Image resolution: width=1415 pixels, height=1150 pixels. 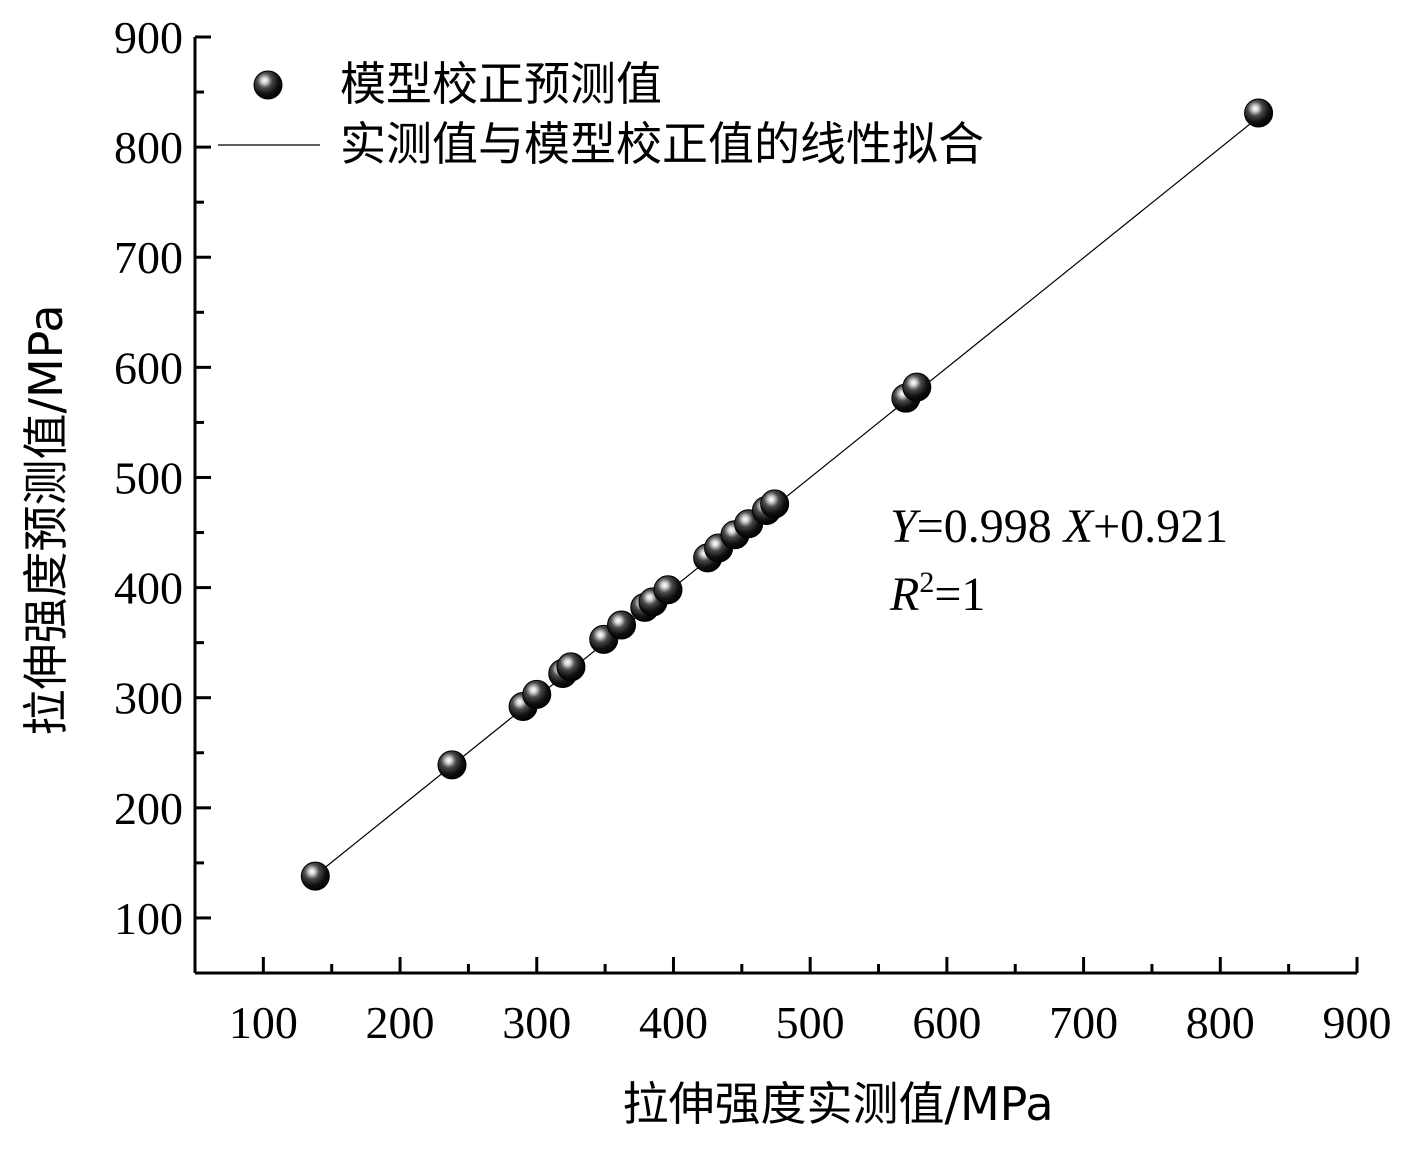 What do you see at coordinates (662, 144) in the screenshot?
I see `legend-line-label: 实测值与模型校正值的线性拟合` at bounding box center [662, 144].